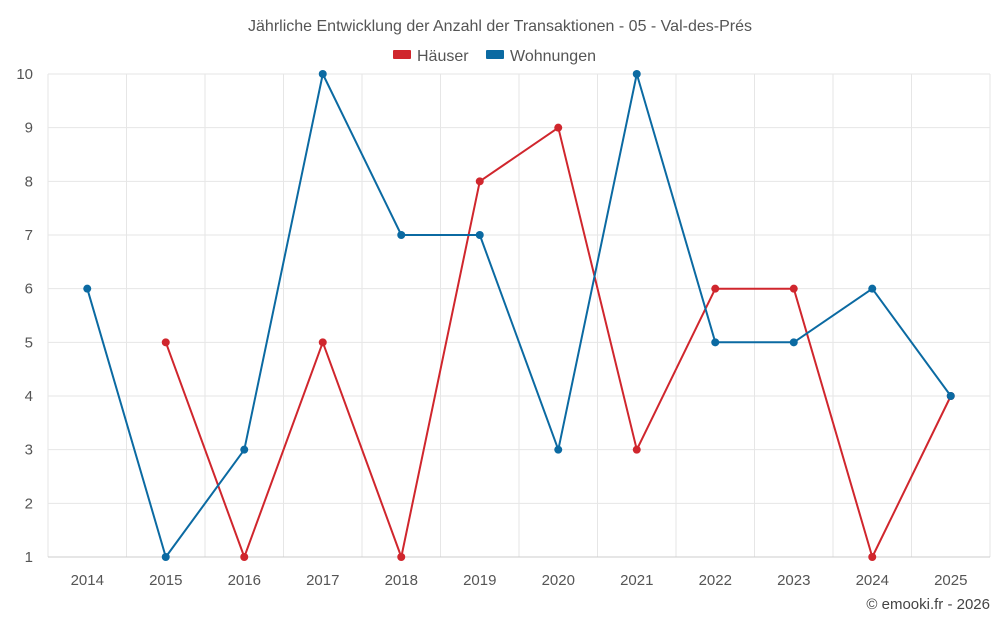  What do you see at coordinates (244, 580) in the screenshot?
I see `x-tick-label: 2016` at bounding box center [244, 580].